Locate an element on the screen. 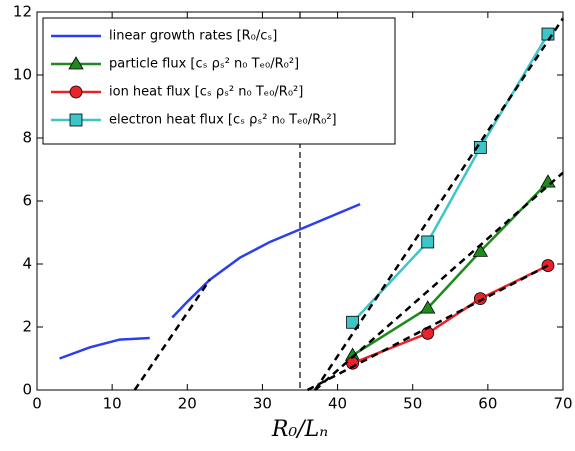  y-tick-label: 10 is located at coordinates (22, 75).